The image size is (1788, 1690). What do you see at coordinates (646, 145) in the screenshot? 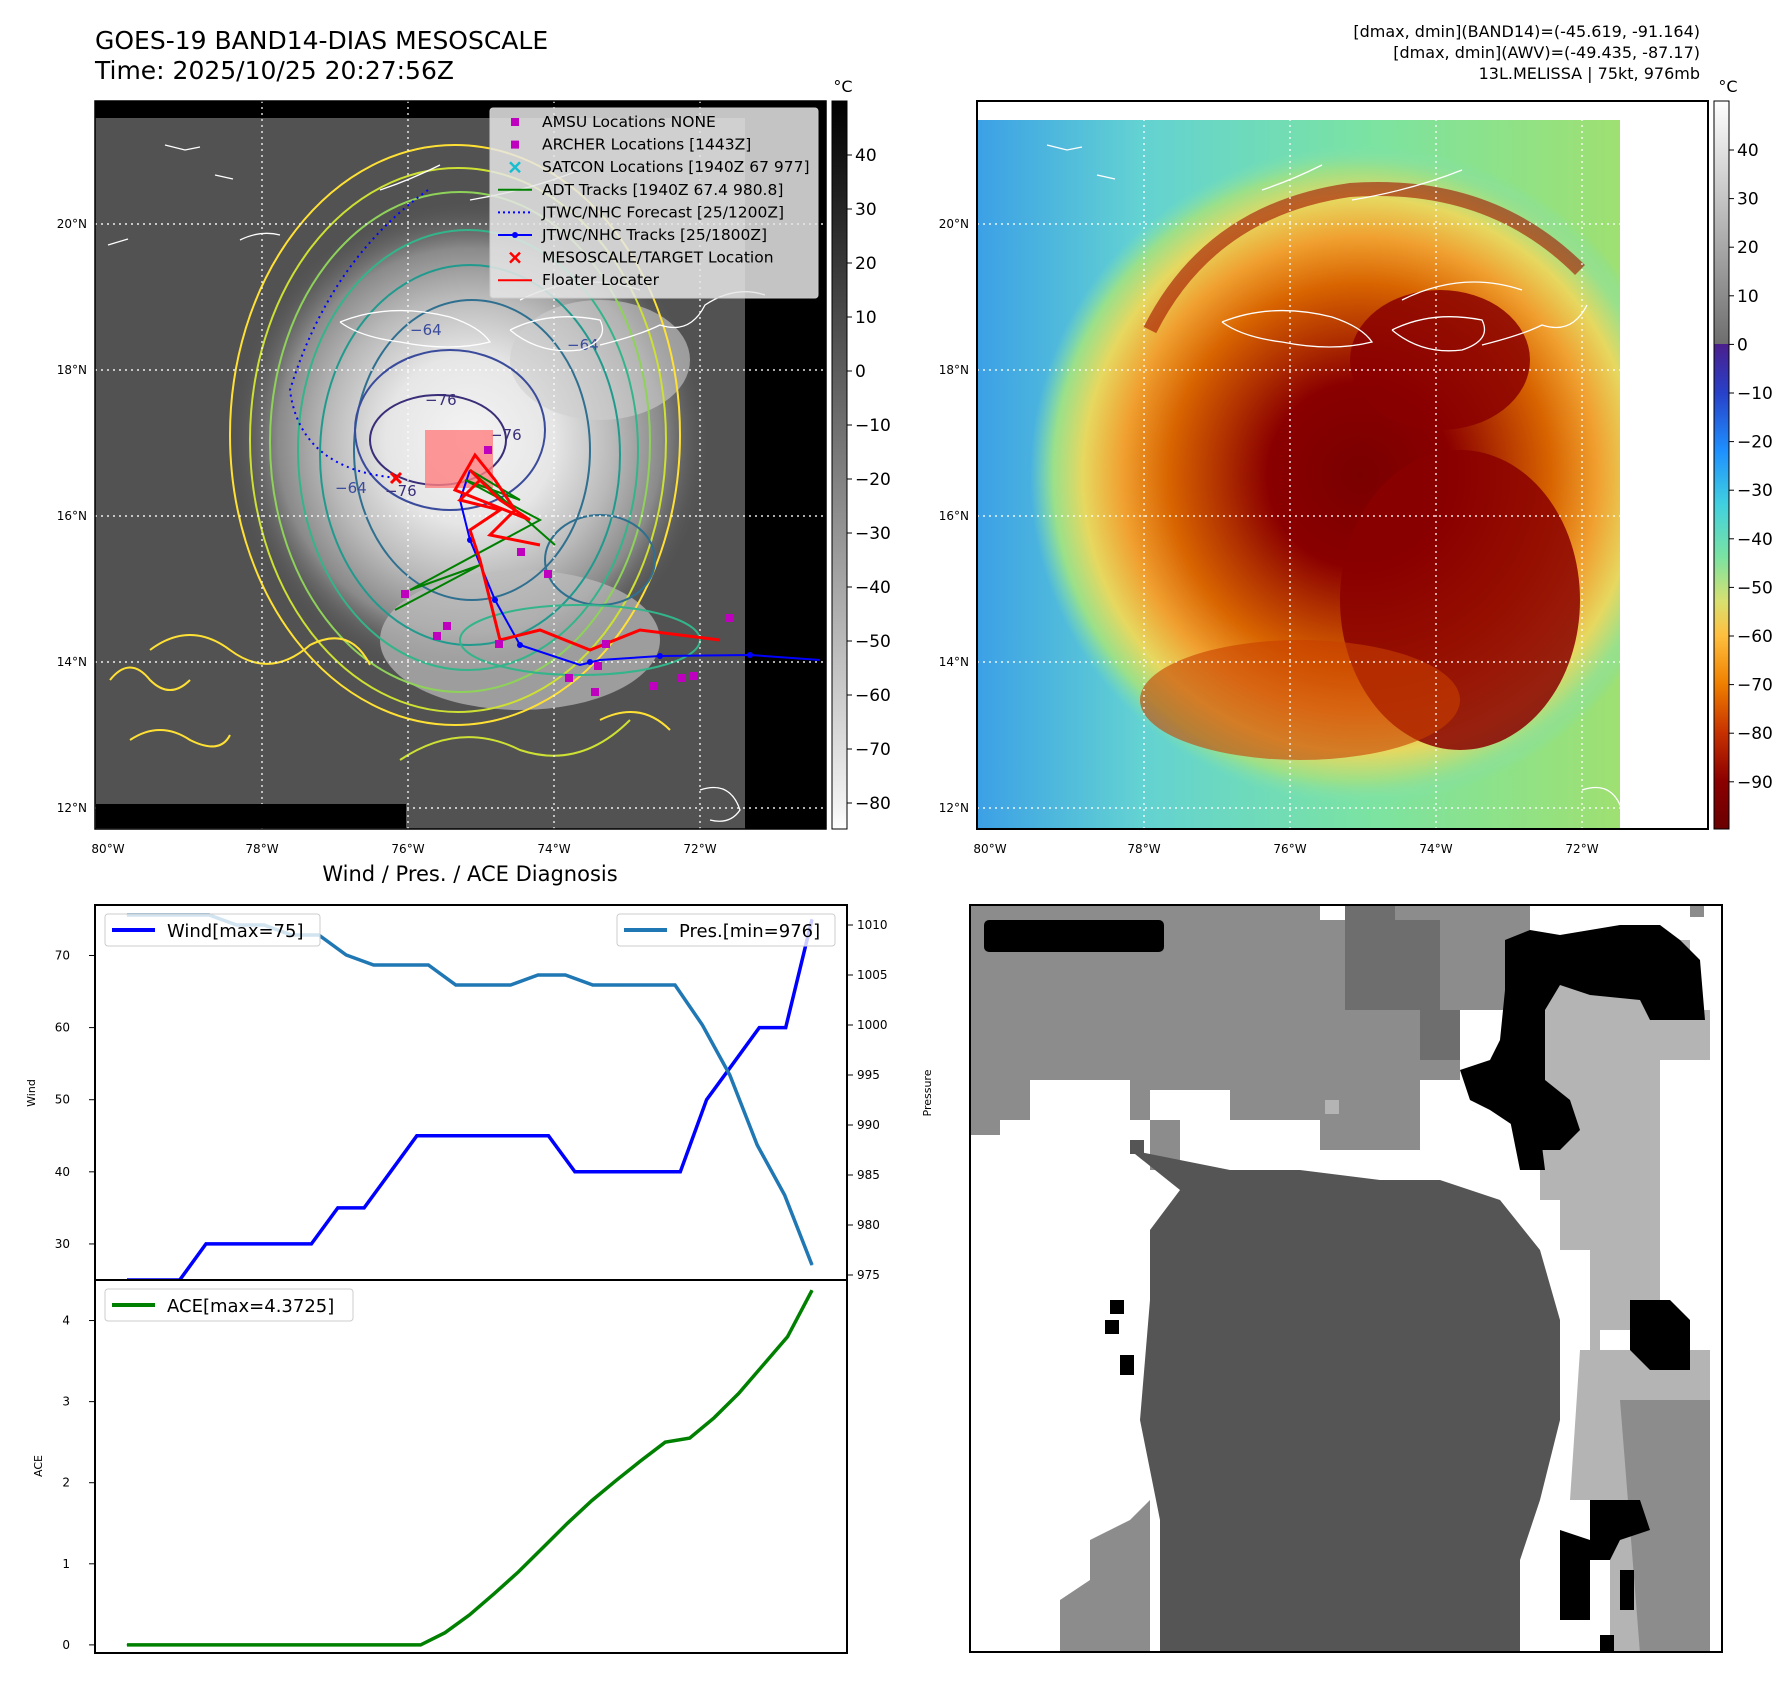
I see `legend-label: ARCHER Locations [1443Z]` at bounding box center [646, 145].